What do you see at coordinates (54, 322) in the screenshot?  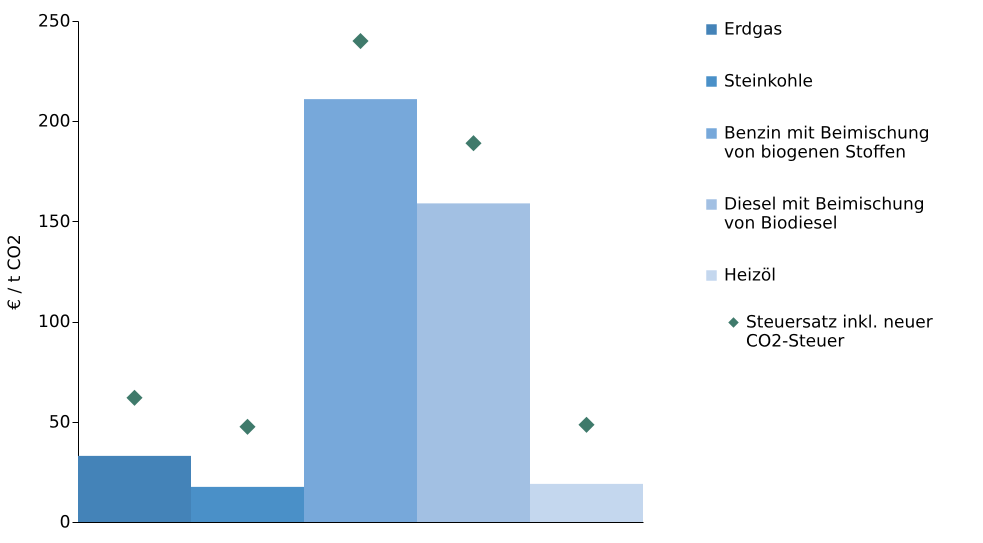 I see `y-tick-label: 100` at bounding box center [54, 322].